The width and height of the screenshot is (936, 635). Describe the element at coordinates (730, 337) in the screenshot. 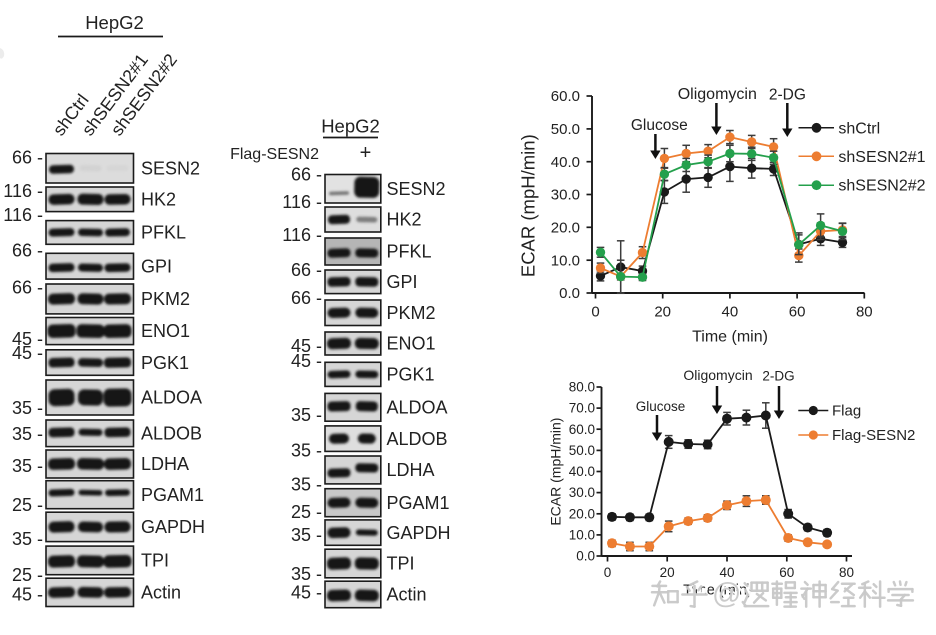

I see `svg-text: Time (min)` at that location.